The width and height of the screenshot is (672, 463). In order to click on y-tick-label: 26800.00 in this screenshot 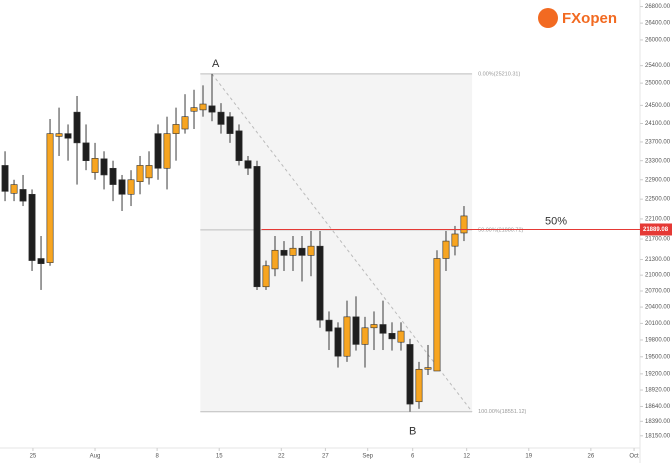, I will do `click(658, 7)`.